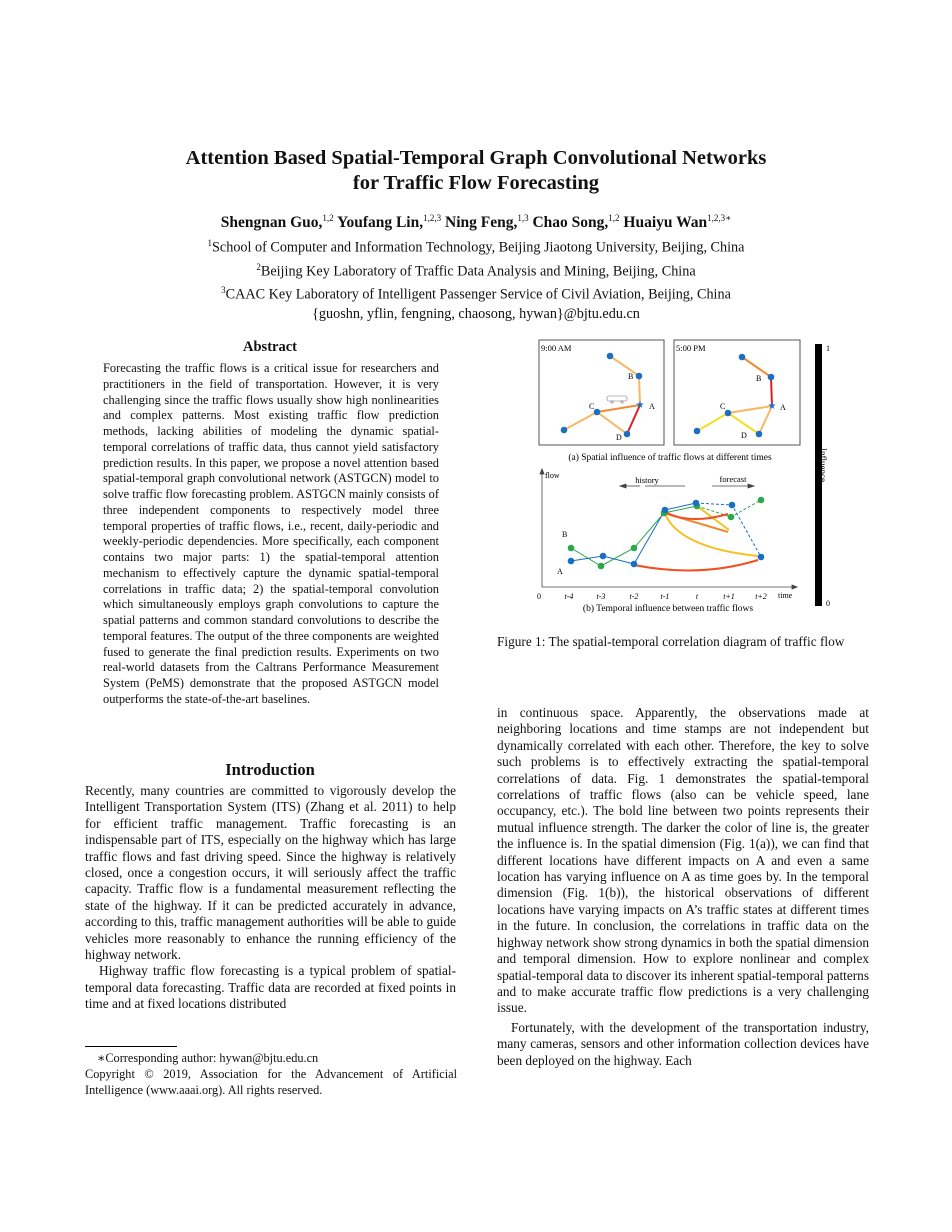  Describe the element at coordinates (647, 480) in the screenshot. I see `history-label: history` at that location.